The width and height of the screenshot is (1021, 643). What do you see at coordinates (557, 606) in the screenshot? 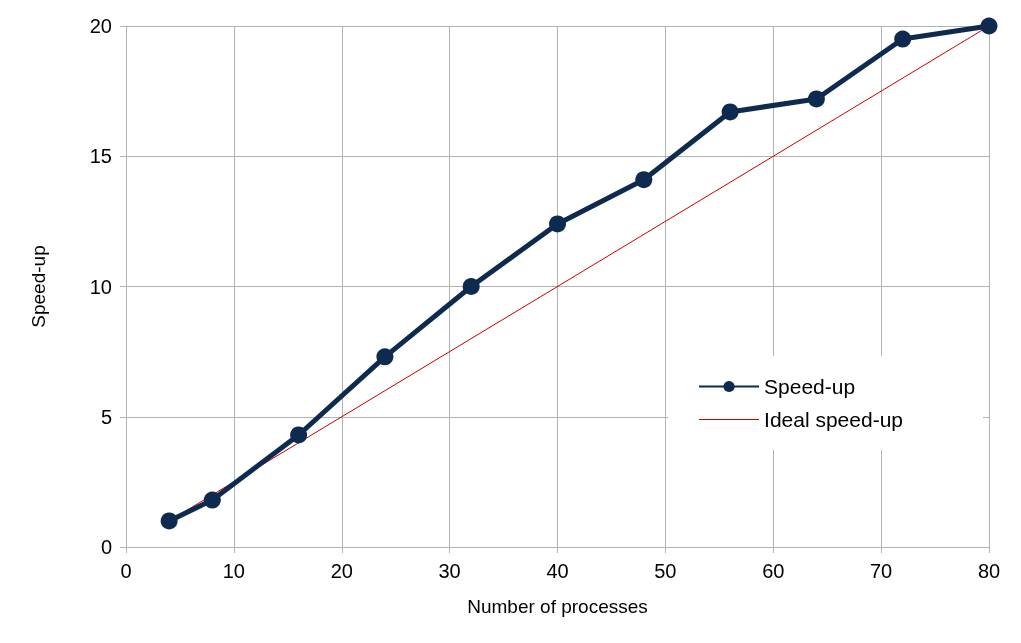
I see `x-axis-title: Number of processes` at bounding box center [557, 606].